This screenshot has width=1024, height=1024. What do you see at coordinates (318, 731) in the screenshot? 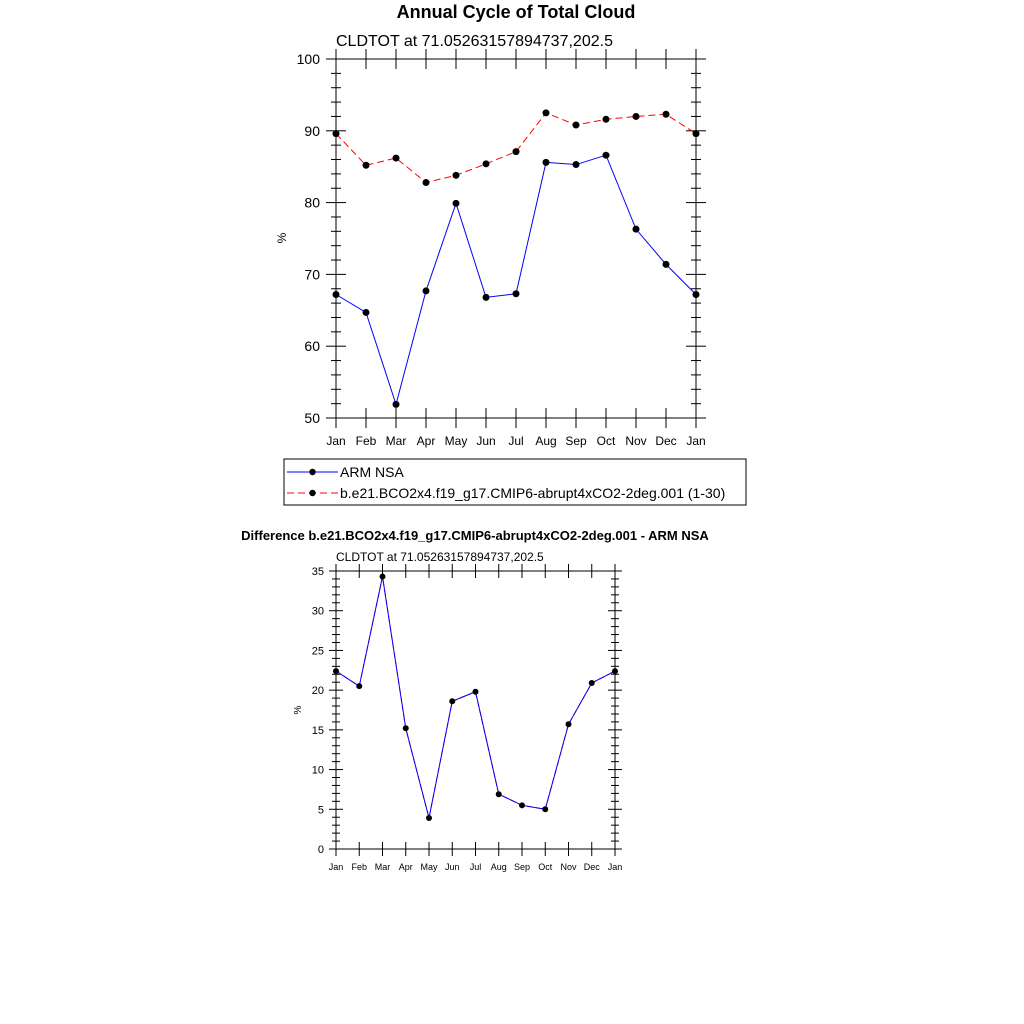
I see `chart2-y-tick-label: 15` at bounding box center [318, 731].